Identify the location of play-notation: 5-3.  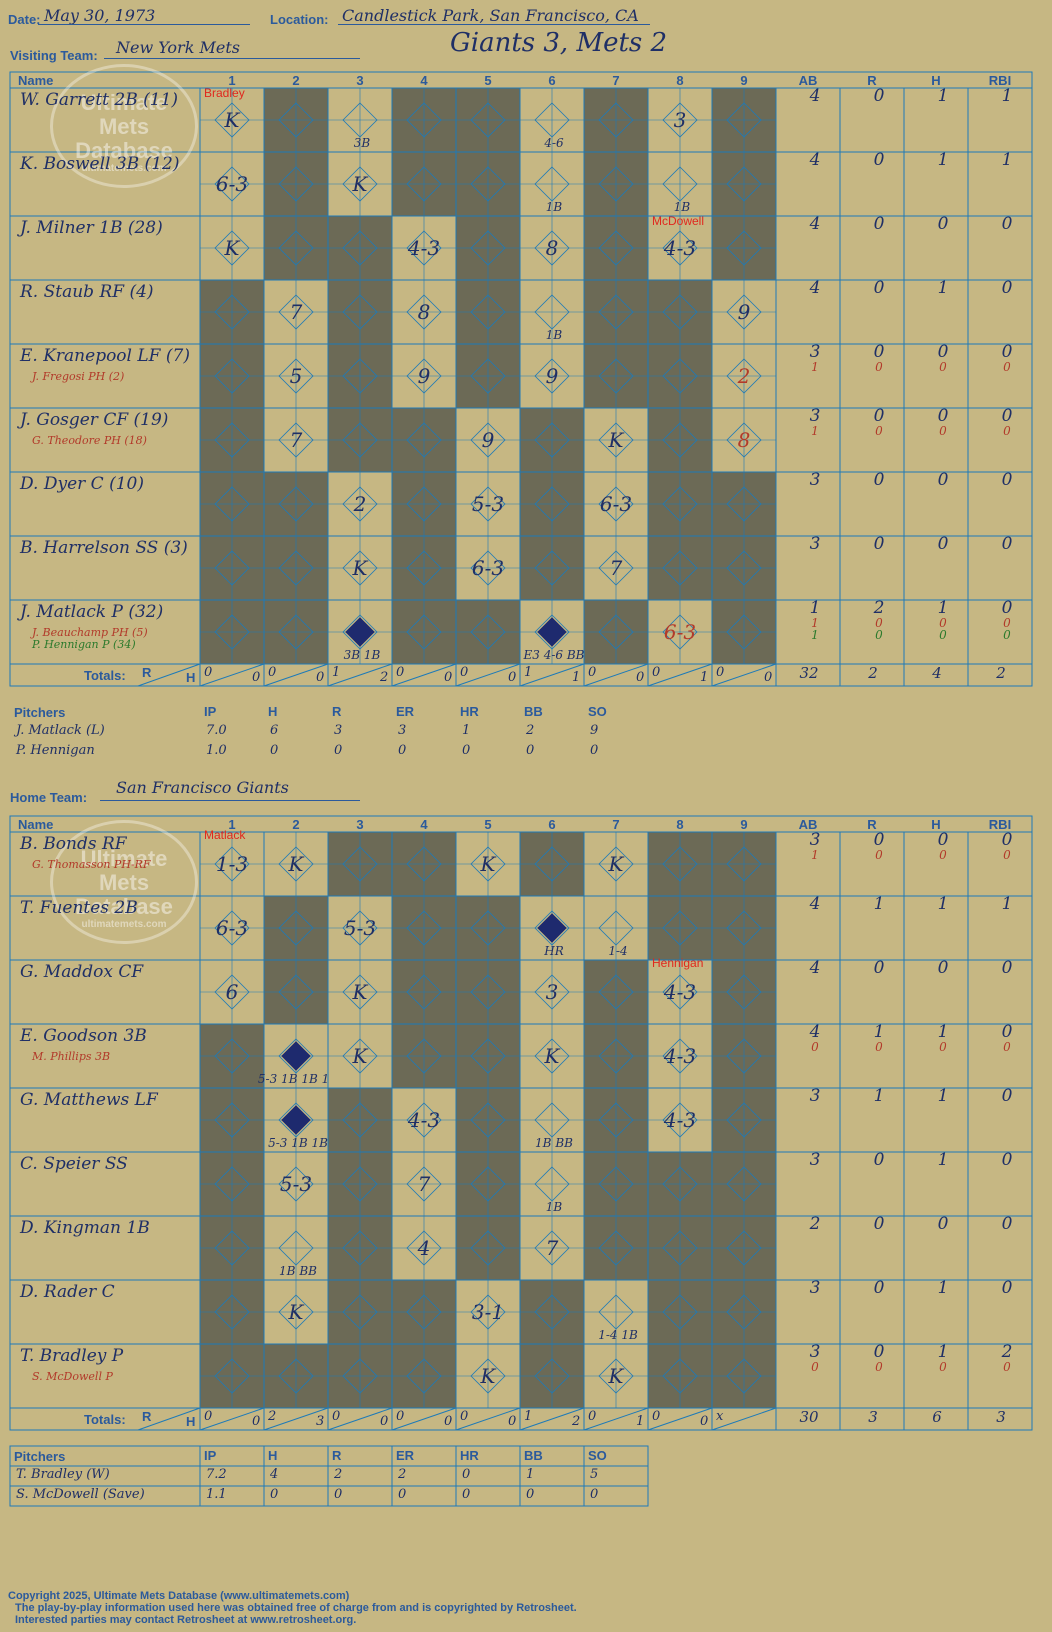
(360, 928).